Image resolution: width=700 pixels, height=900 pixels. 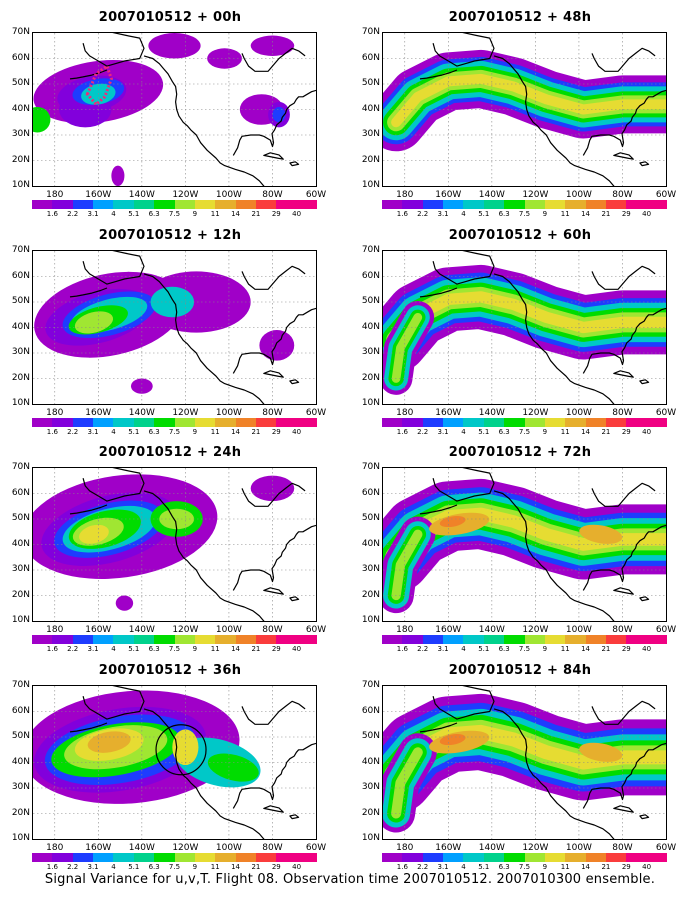 What do you see at coordinates (99, 85) in the screenshot?
I see `target-region-outline` at bounding box center [99, 85].